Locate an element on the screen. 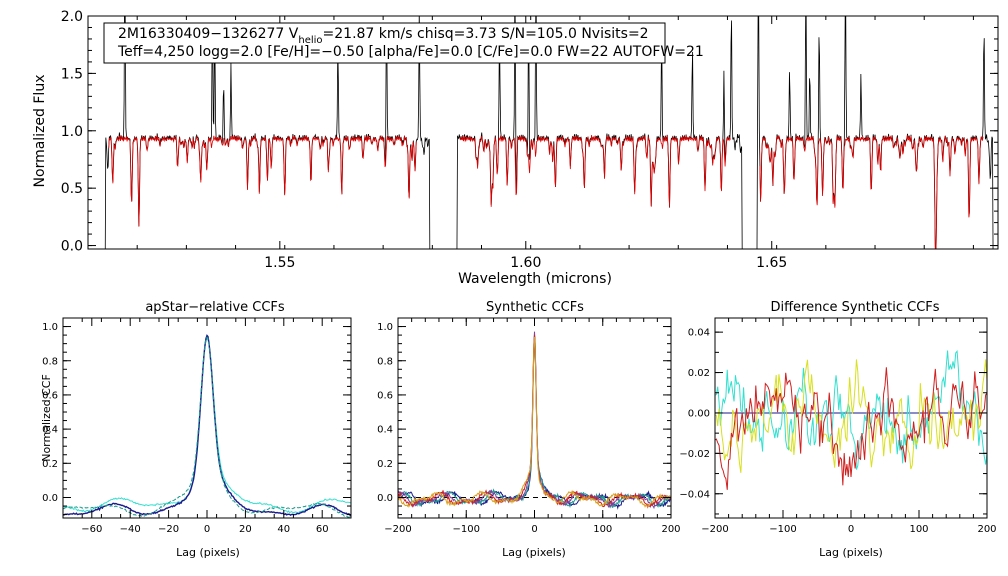  synthetic-ccf-ytick-label: 0.6 is located at coordinates (385, 396).